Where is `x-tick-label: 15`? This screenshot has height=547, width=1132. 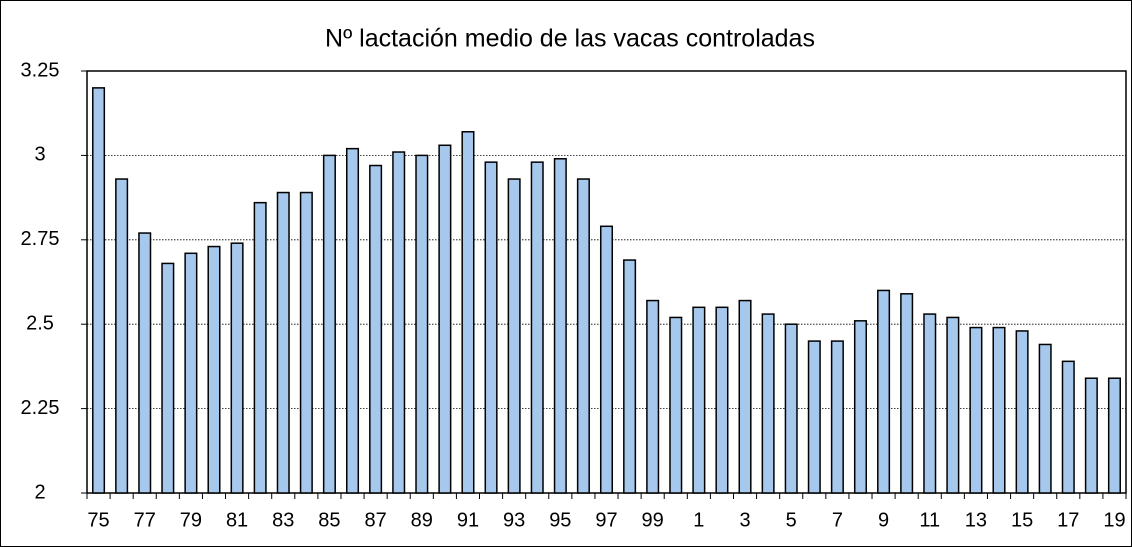
x-tick-label: 15 is located at coordinates (1022, 520).